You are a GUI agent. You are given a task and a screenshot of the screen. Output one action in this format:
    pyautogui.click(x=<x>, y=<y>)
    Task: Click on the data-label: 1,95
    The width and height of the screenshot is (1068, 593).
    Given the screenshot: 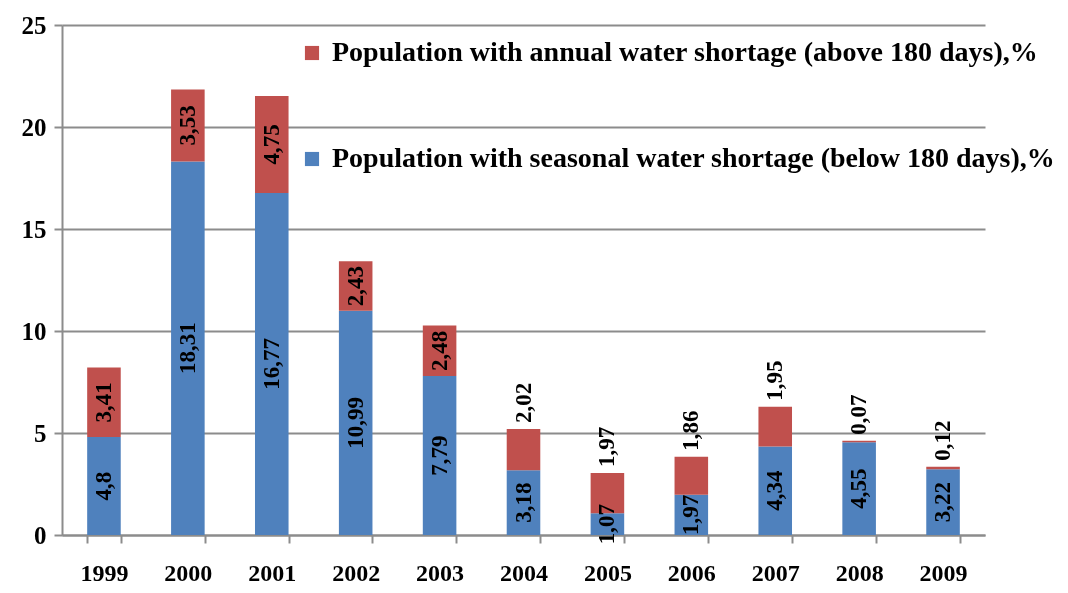 What is the action you would take?
    pyautogui.click(x=775, y=380)
    